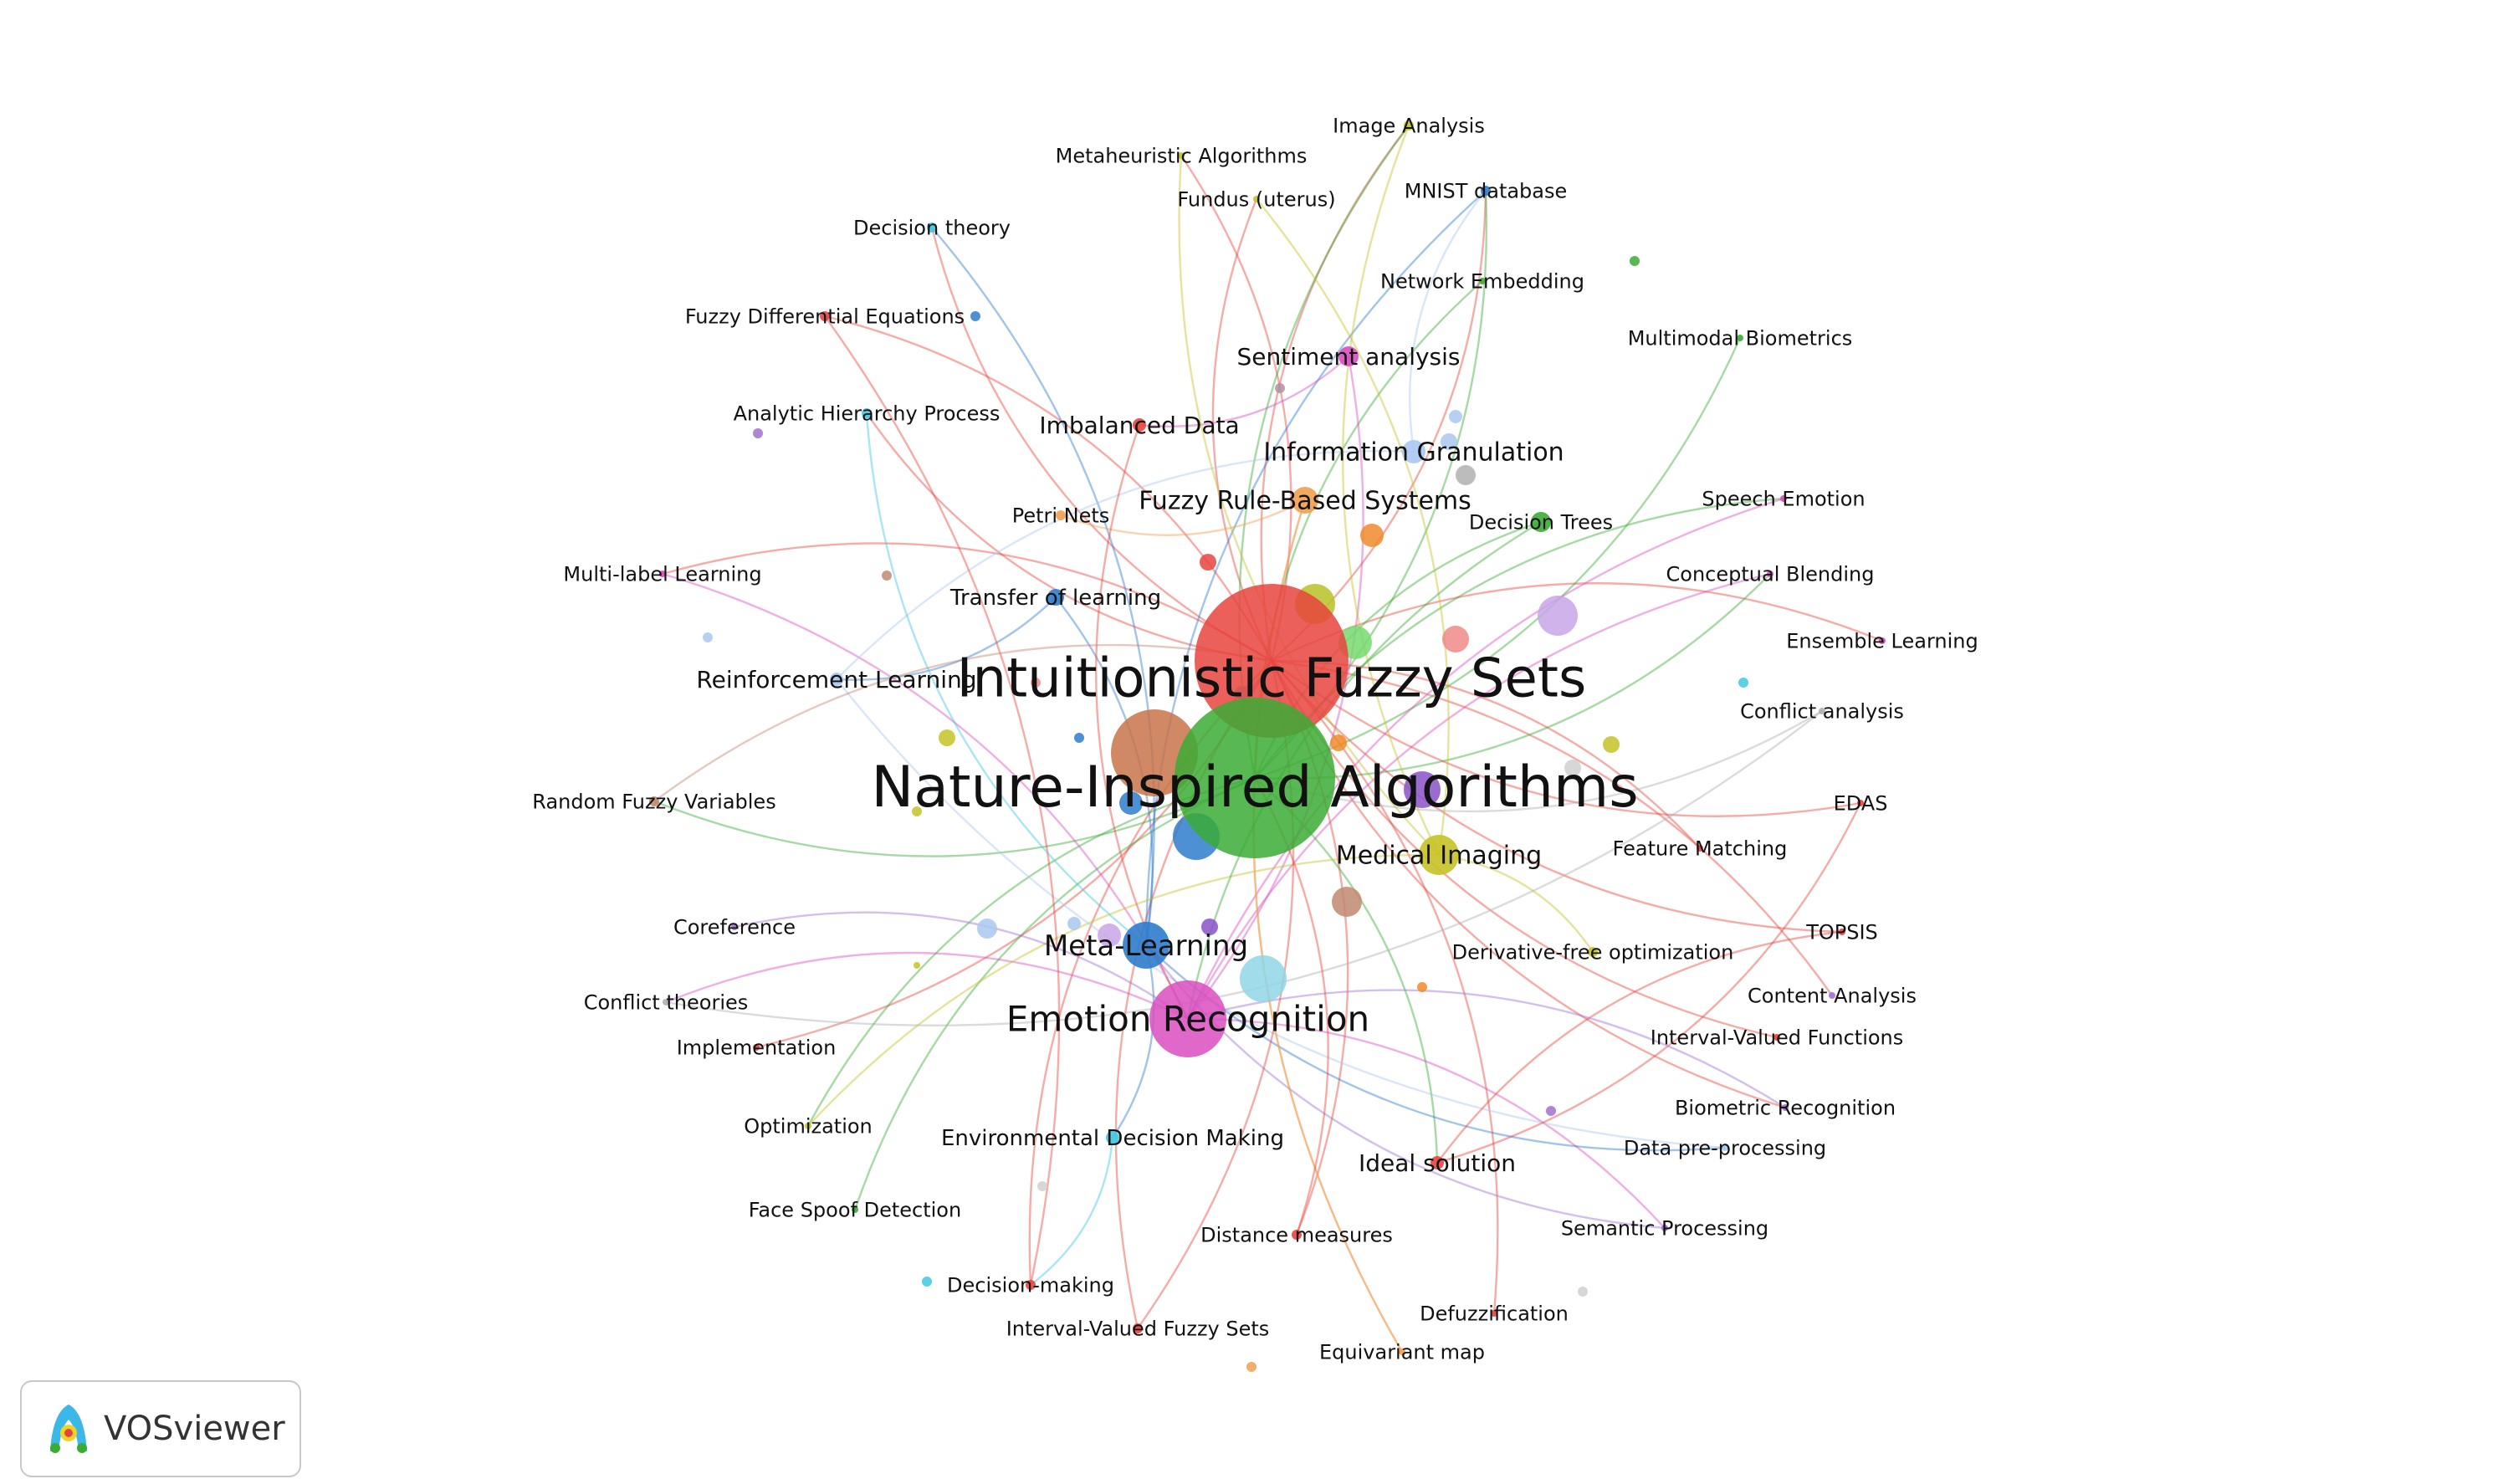 This screenshot has height=1484, width=2513. I want to click on node-label: Intuitionistic Fuzzy Sets, so click(1272, 678).